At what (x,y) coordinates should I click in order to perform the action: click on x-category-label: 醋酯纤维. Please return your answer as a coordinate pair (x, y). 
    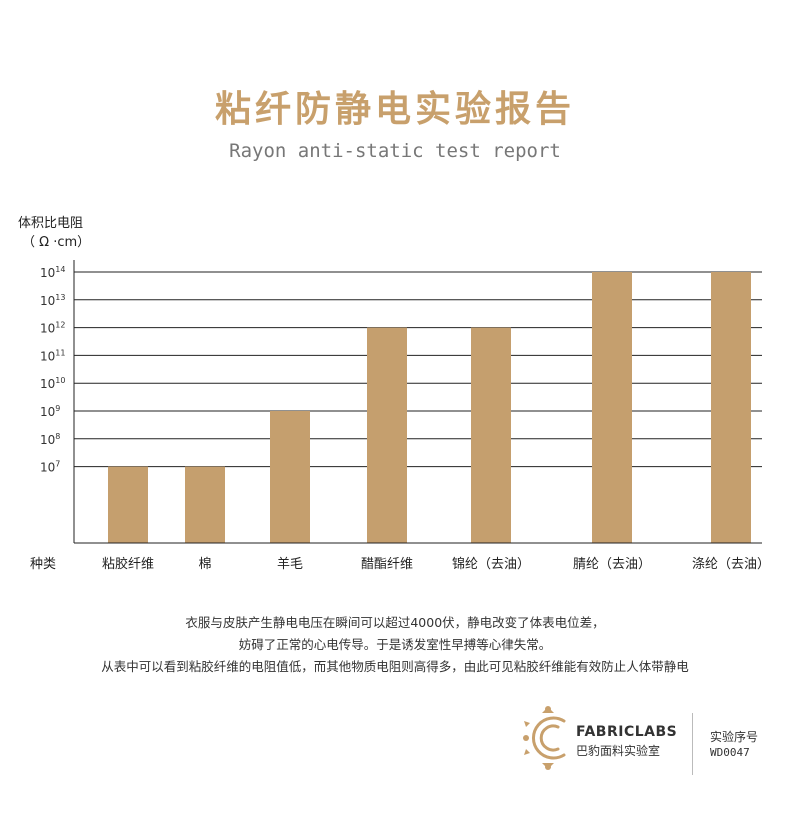
    Looking at the image, I should click on (387, 564).